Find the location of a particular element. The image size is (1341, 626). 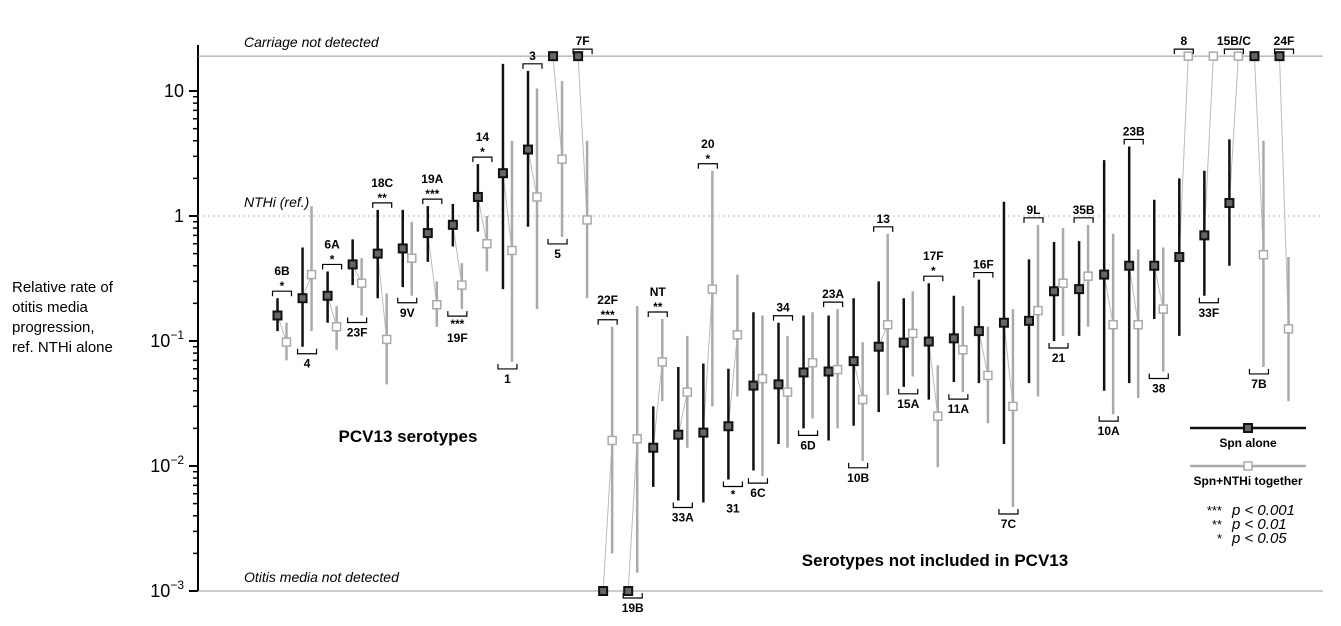

serotype-group: 9L is located at coordinates (1033, 300).